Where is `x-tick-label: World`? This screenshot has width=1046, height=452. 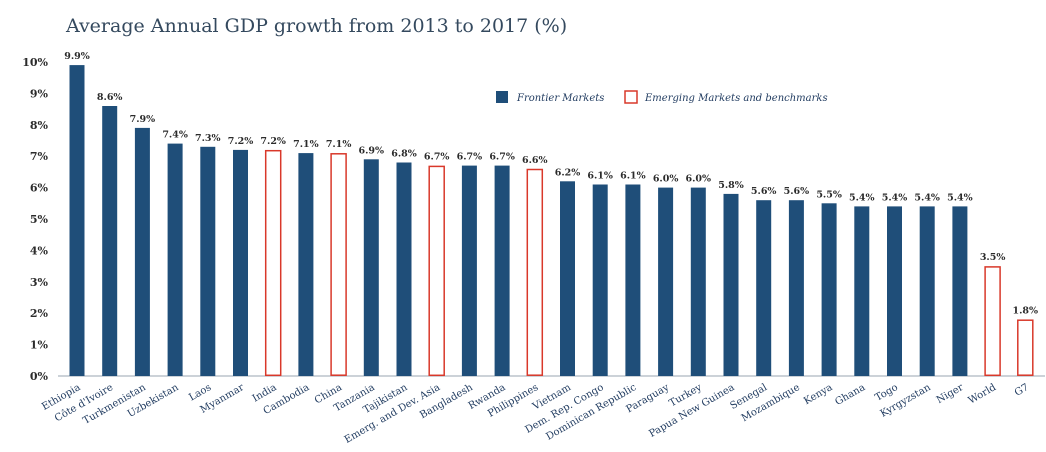
x-tick-label: World is located at coordinates (983, 394).